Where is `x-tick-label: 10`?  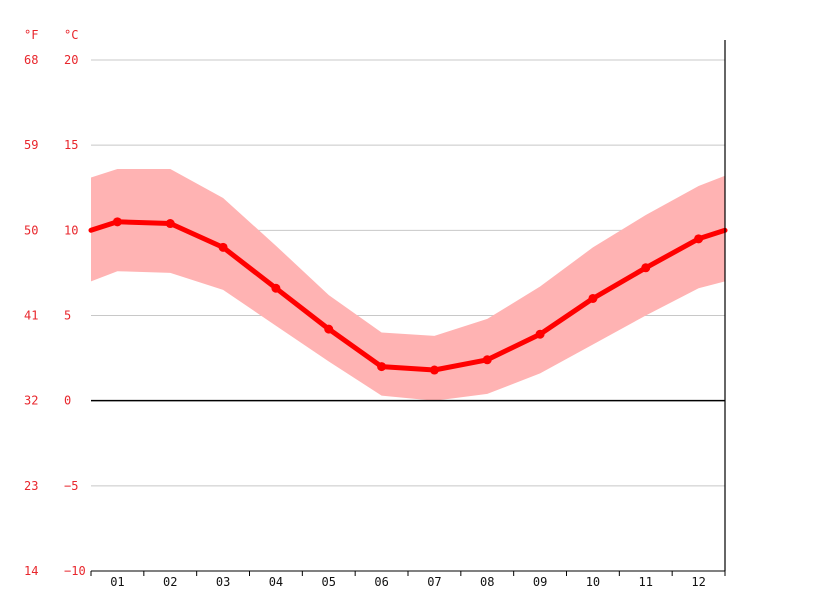
x-tick-label: 10 is located at coordinates (593, 582).